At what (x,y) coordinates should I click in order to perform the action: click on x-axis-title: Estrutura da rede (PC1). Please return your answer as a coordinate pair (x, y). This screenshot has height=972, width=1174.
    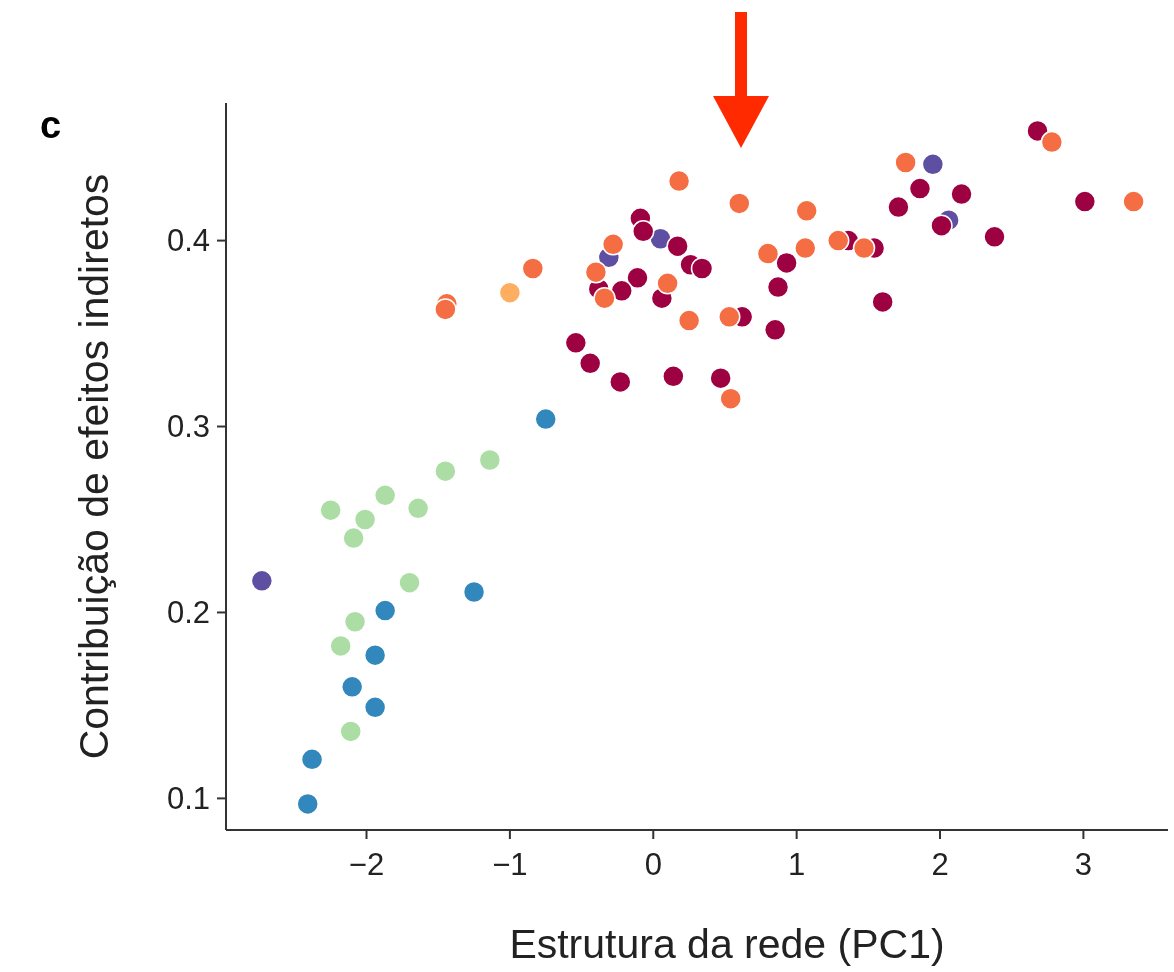
    Looking at the image, I should click on (727, 944).